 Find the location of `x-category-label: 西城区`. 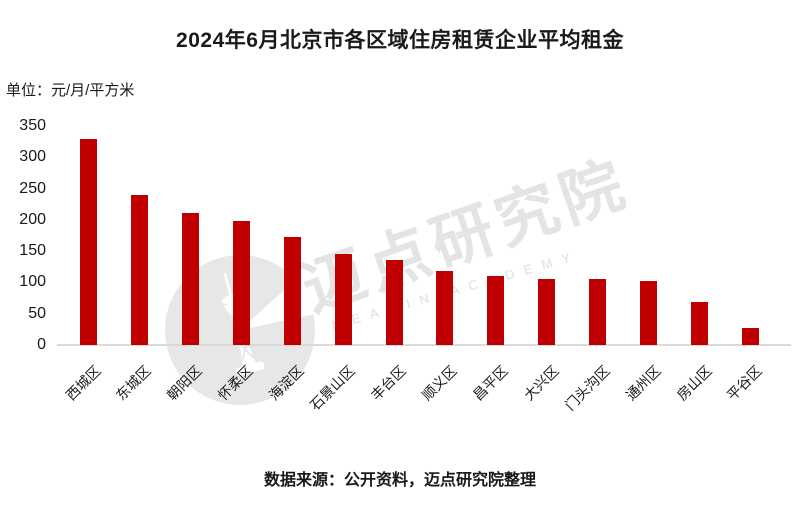

x-category-label: 西城区 is located at coordinates (83, 383).